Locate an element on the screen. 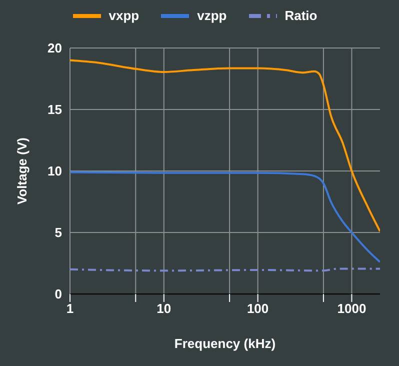  legend-label: vxpp is located at coordinates (124, 15).